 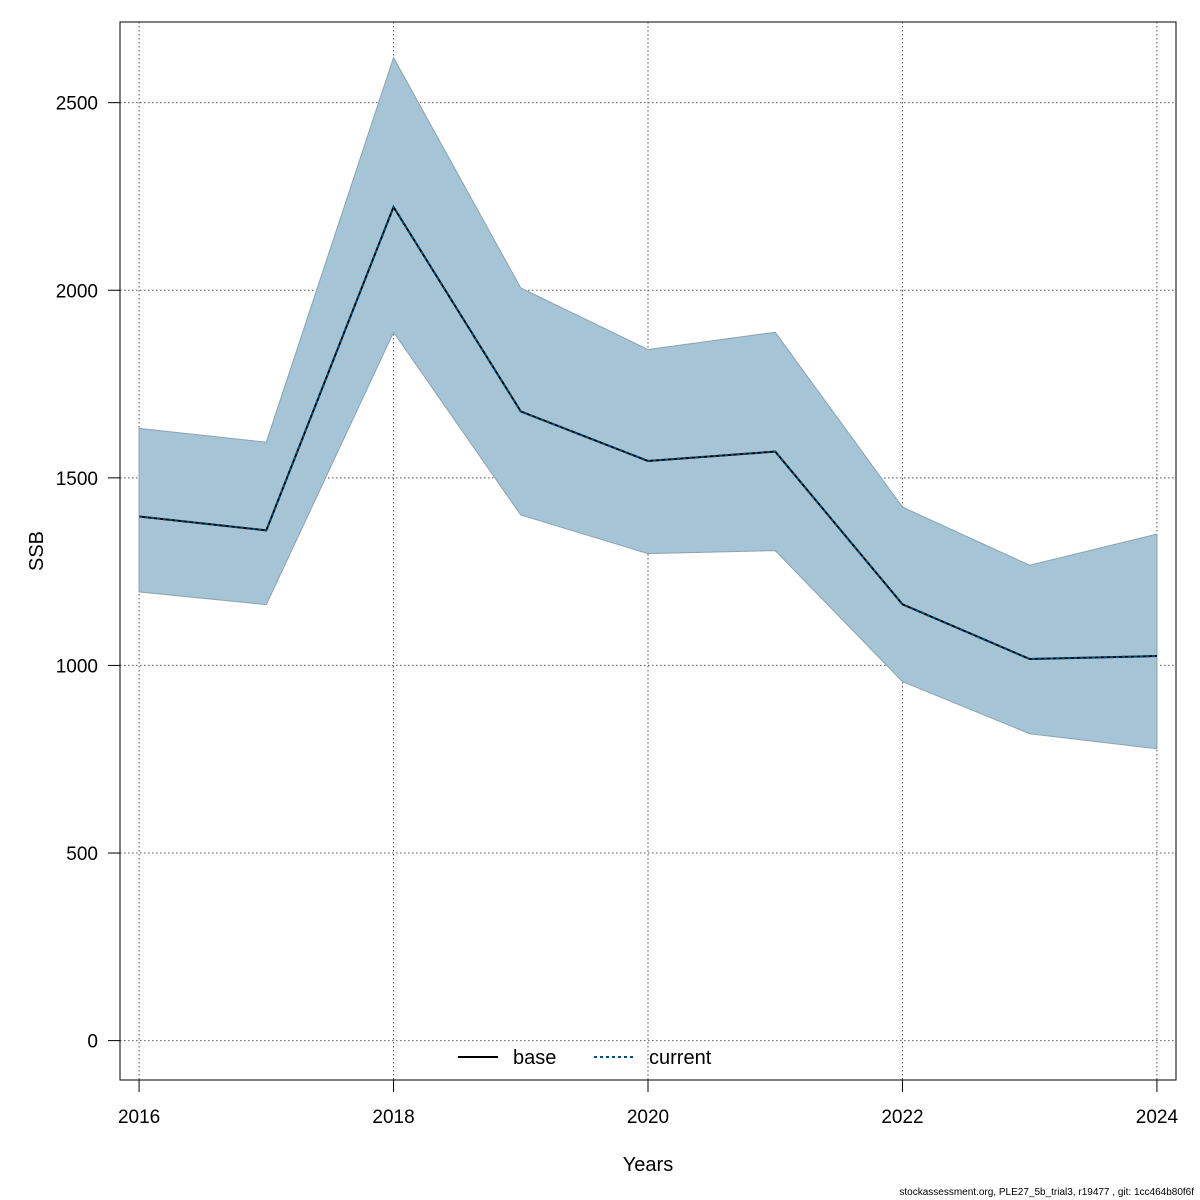 I want to click on x-tick-label: 2016, so click(x=139, y=1117).